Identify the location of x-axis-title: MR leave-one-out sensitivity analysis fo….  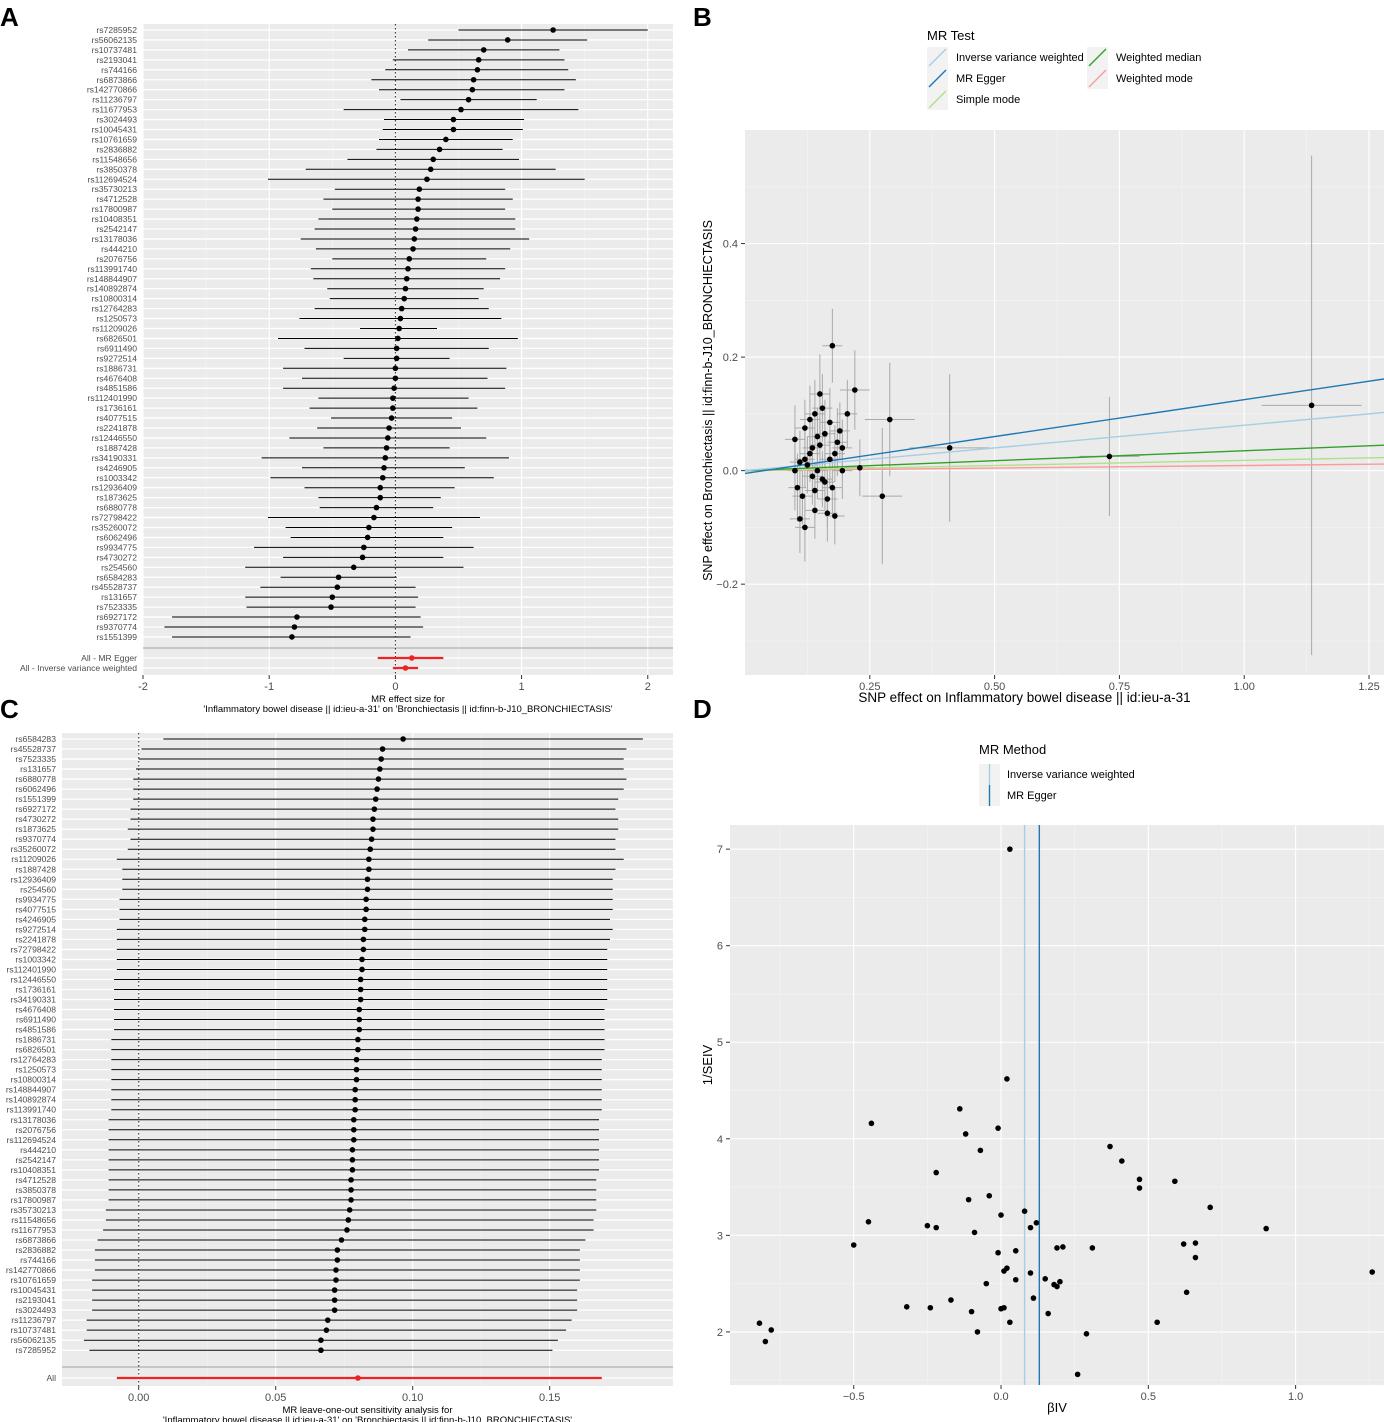
(367, 1410).